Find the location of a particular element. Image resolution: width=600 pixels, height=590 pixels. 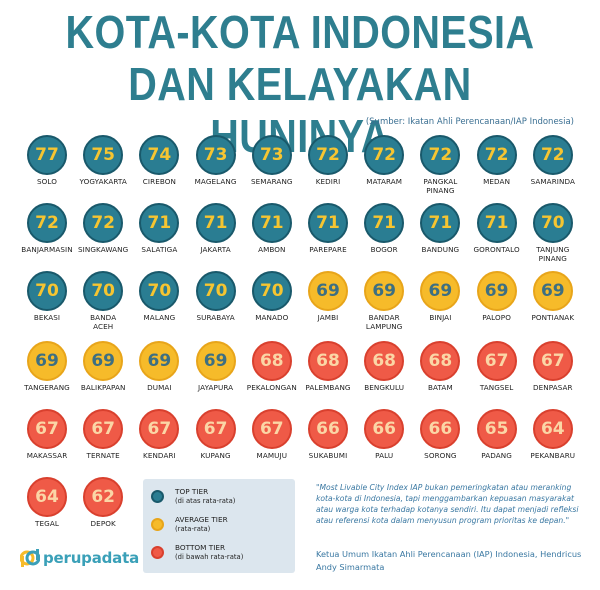

page-title-line2: DAN KELAYAKAN HUNINYA is located at coordinates (300, 110).